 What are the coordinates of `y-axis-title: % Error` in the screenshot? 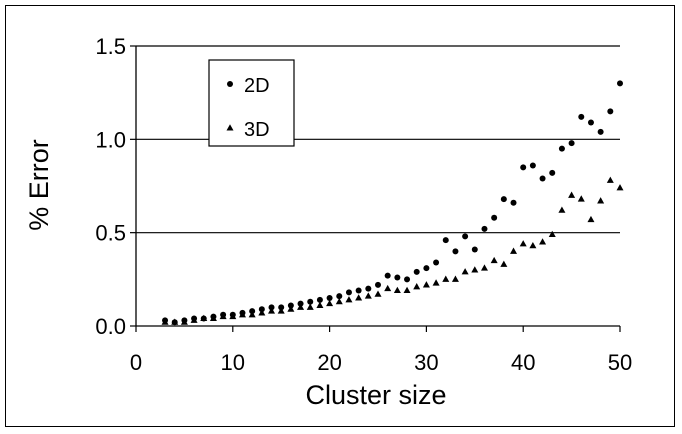 It's located at (39, 185).